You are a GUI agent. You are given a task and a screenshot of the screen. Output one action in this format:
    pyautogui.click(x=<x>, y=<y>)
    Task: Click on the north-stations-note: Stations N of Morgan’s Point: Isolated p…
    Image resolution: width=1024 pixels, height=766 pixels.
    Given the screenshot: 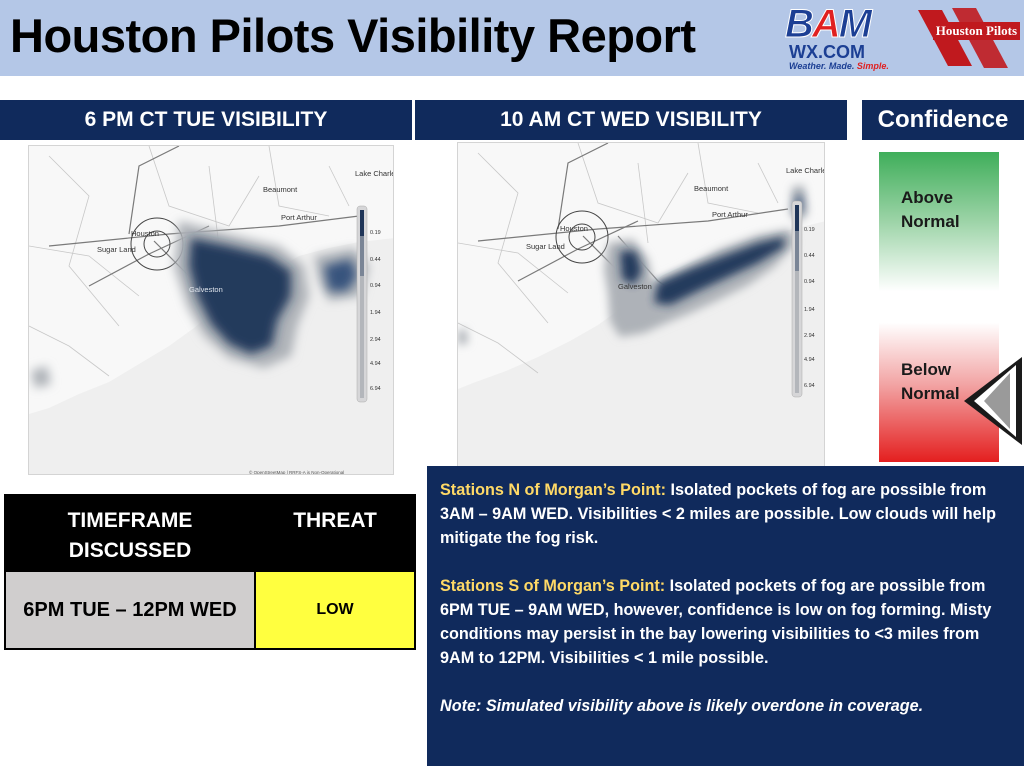 What is the action you would take?
    pyautogui.click(x=727, y=514)
    